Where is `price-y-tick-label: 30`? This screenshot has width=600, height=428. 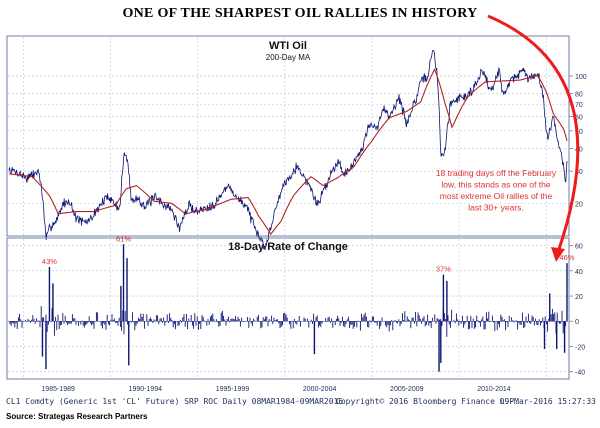
price-y-tick-label: 30 is located at coordinates (579, 172).